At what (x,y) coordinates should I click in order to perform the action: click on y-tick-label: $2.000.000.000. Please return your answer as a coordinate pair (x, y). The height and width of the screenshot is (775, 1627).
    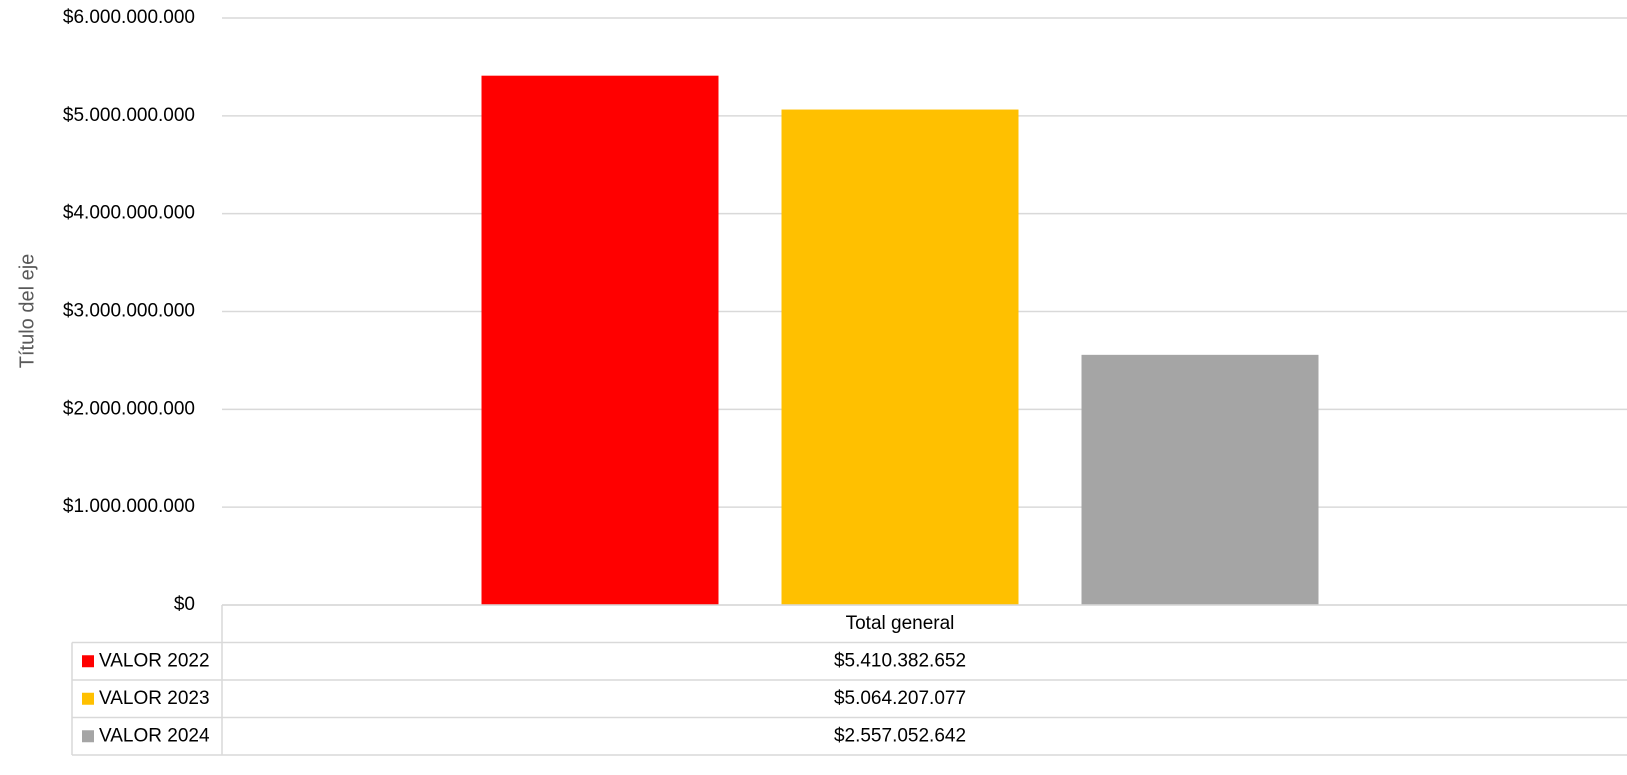
    Looking at the image, I should click on (129, 408).